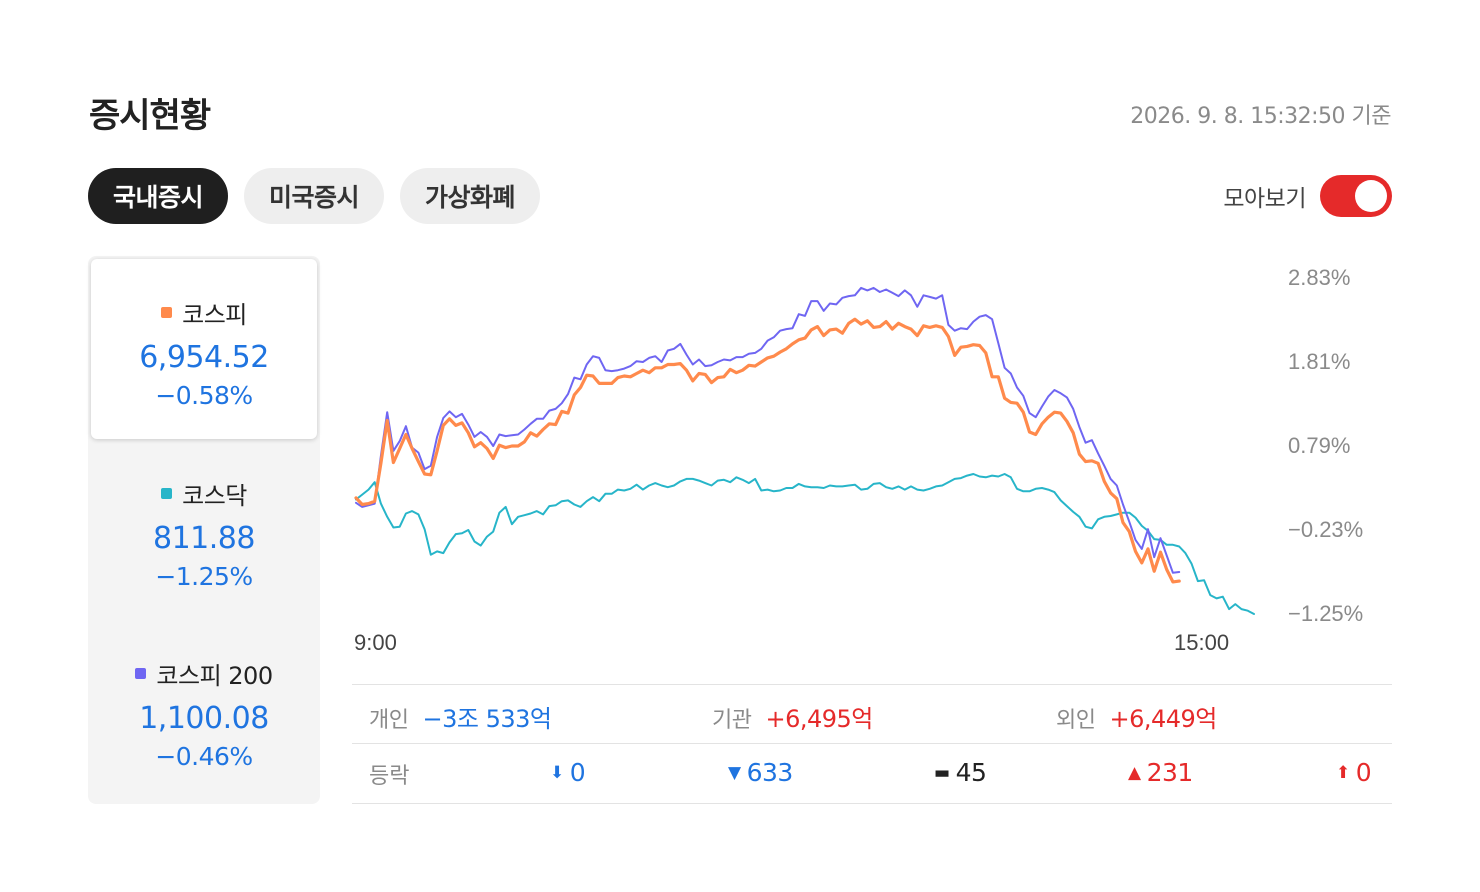 This screenshot has height=892, width=1480. I want to click on y-axis-labels: 2.83% 1.81% 0.79% −0.23% −1.25%, so click(1325, 445).